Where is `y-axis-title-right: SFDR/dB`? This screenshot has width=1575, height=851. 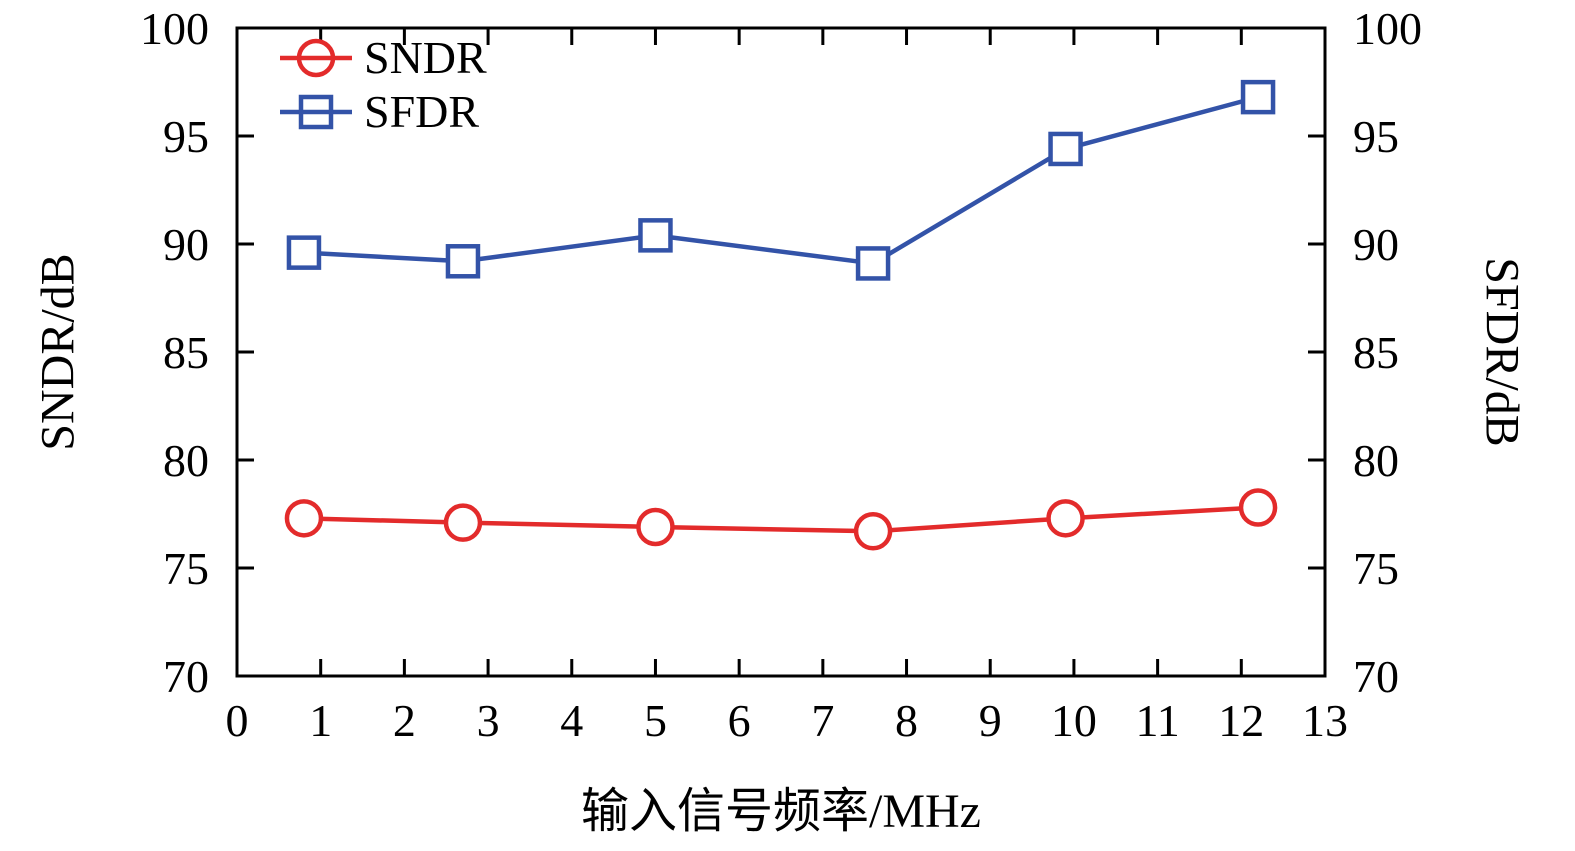
y-axis-title-right: SFDR/dB is located at coordinates (1502, 352).